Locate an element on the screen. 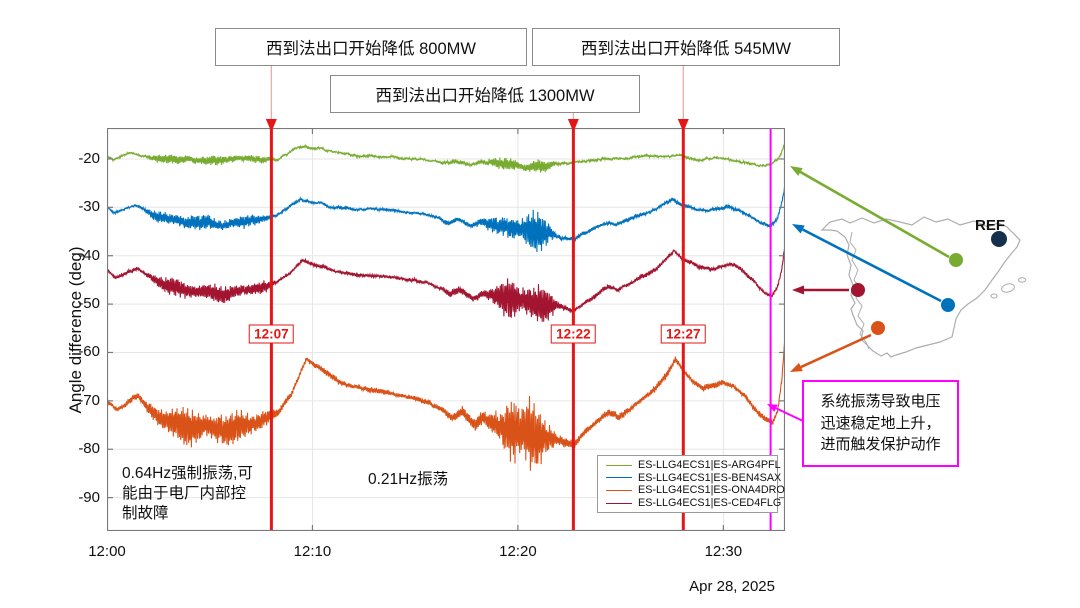 The image size is (1080, 608). event-time-label-12:22: 12:22 is located at coordinates (573, 334).